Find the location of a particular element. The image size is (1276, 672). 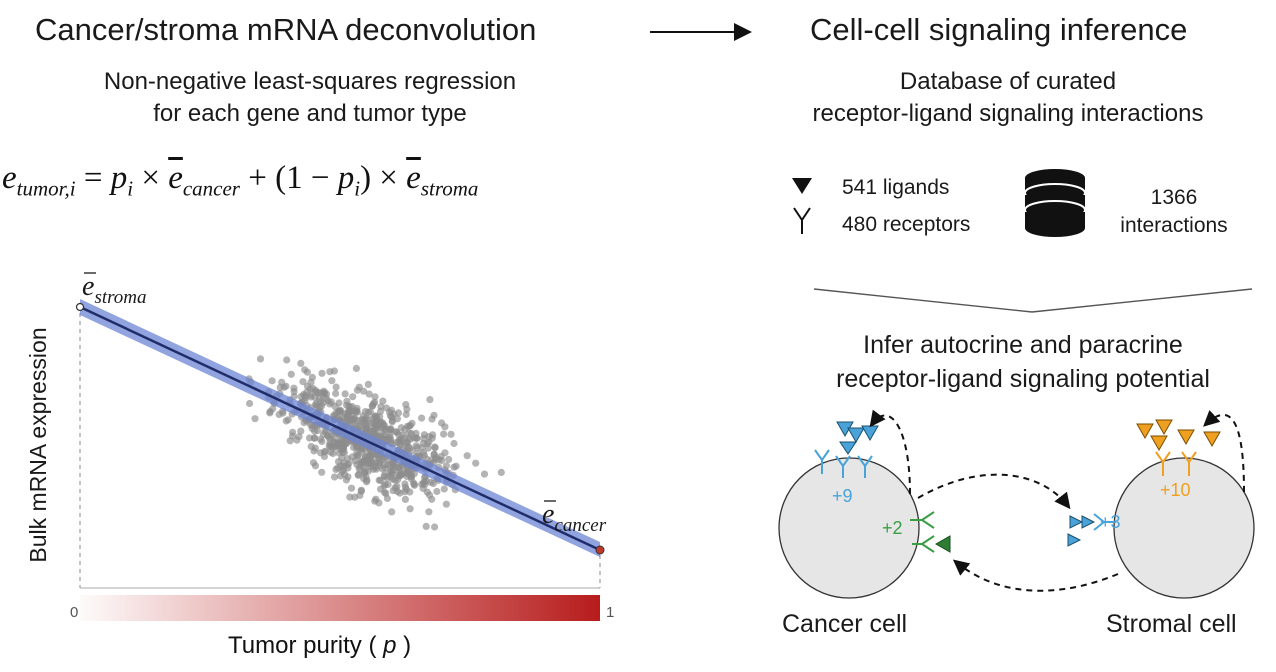

stromal-orange-receptors is located at coordinates (1176, 463).